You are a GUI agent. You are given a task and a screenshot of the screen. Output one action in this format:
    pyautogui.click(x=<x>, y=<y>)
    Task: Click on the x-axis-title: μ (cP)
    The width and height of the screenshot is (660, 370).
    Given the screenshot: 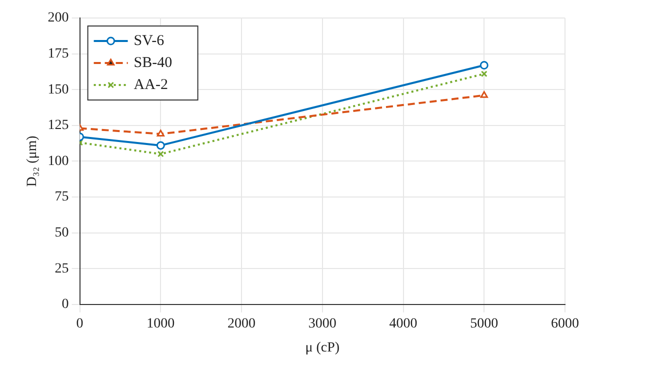 What is the action you would take?
    pyautogui.click(x=322, y=348)
    